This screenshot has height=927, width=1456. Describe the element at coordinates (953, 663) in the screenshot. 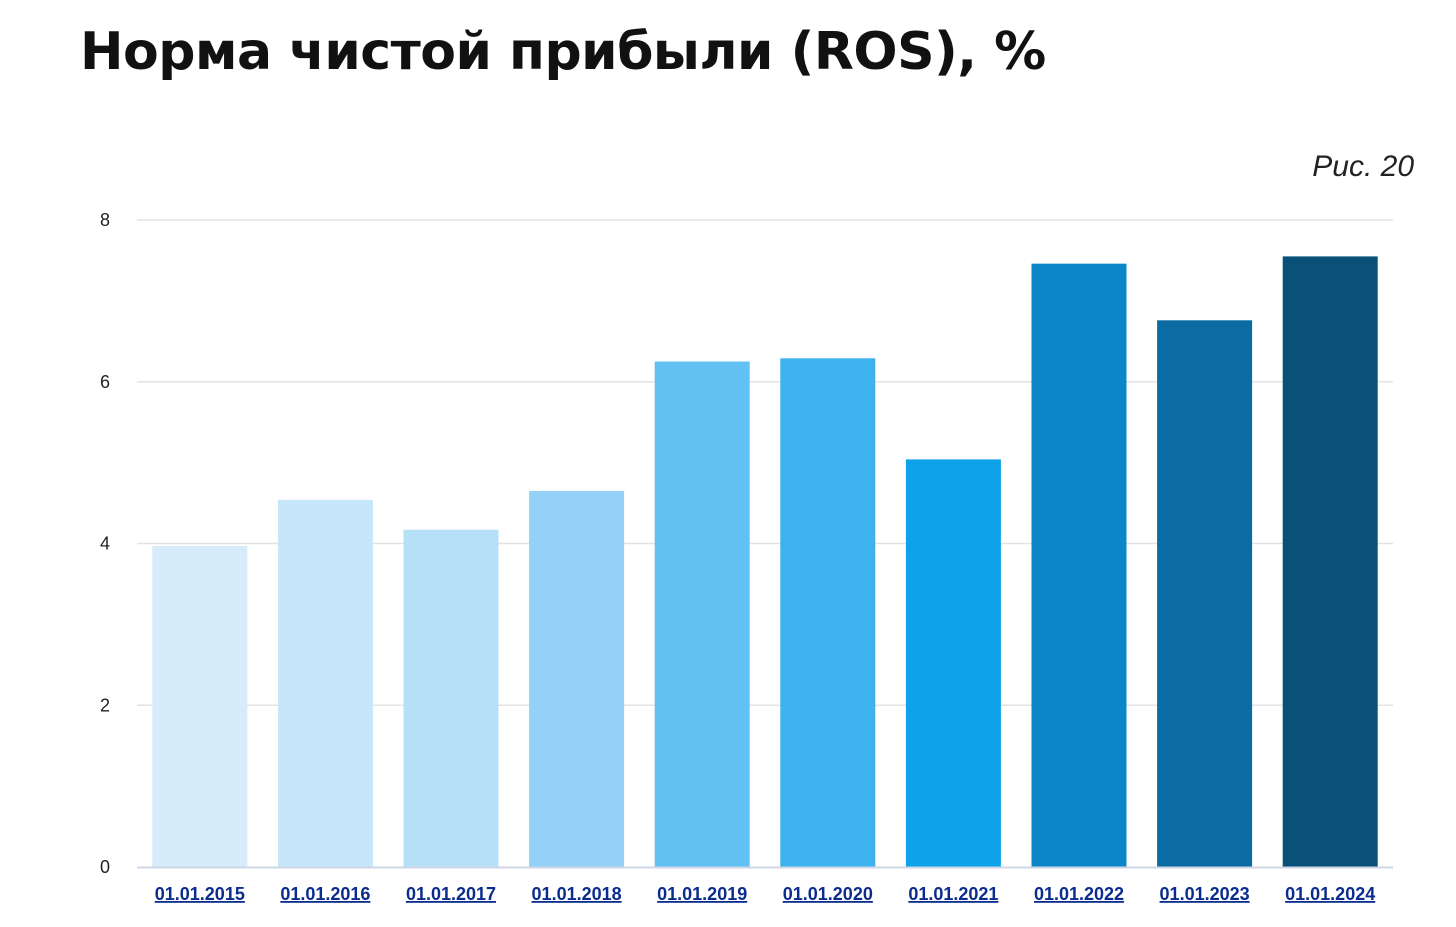

I see `bar-01.01.2021` at that location.